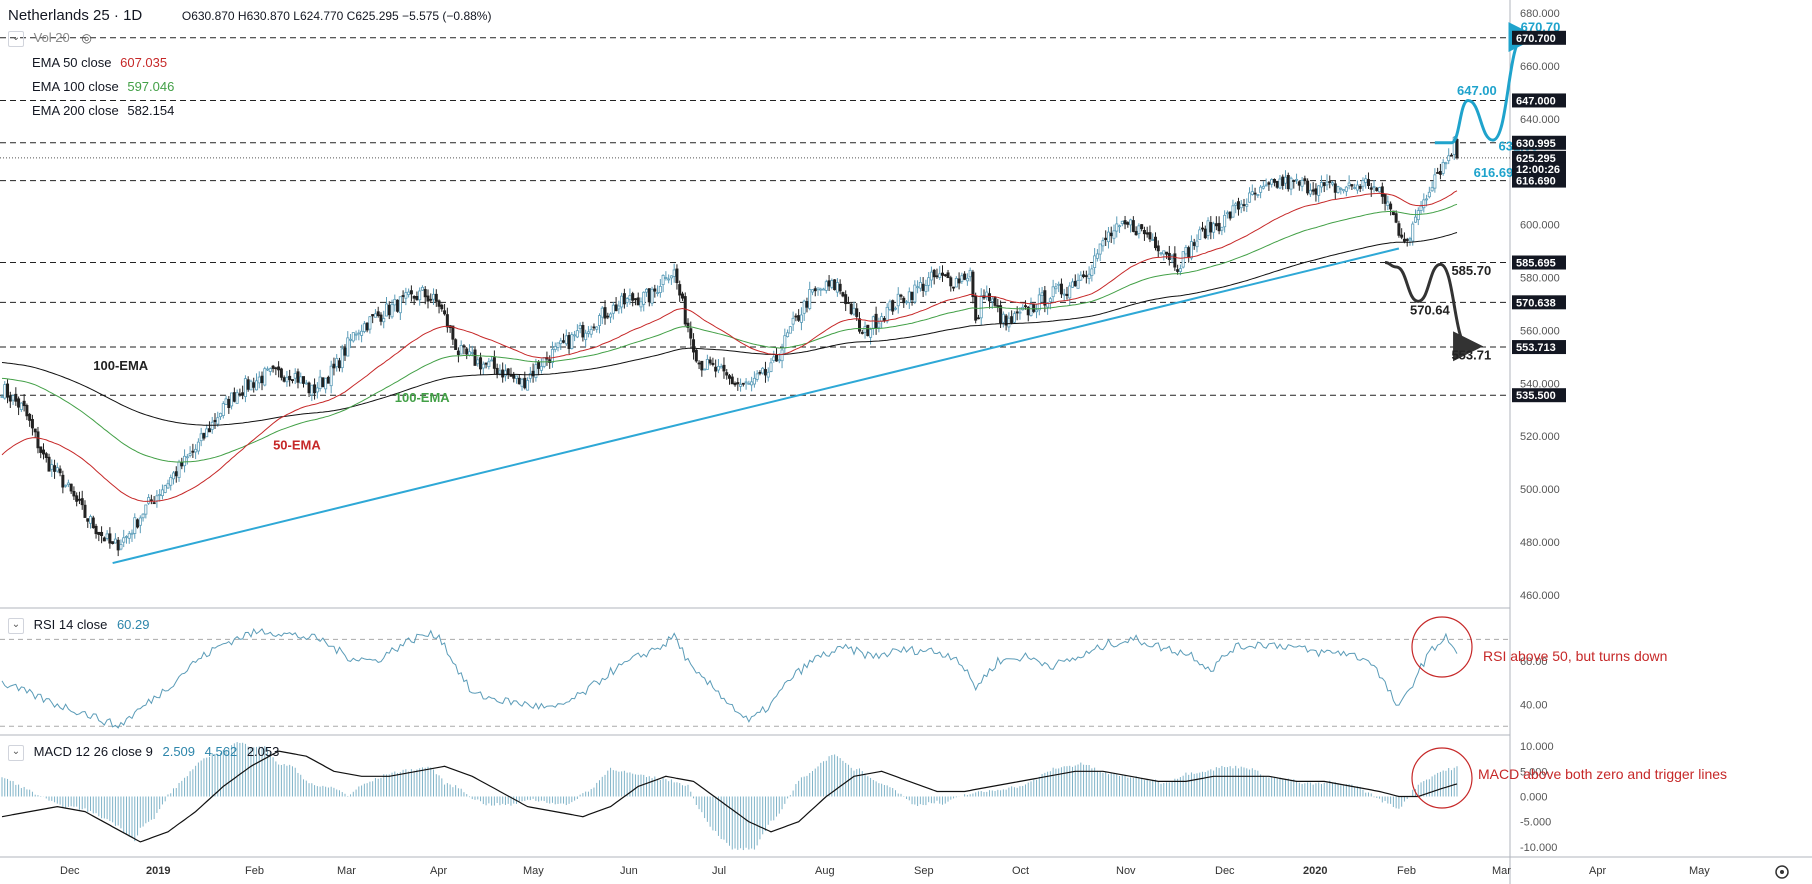  I want to click on price-label: 535.500, so click(1536, 396).